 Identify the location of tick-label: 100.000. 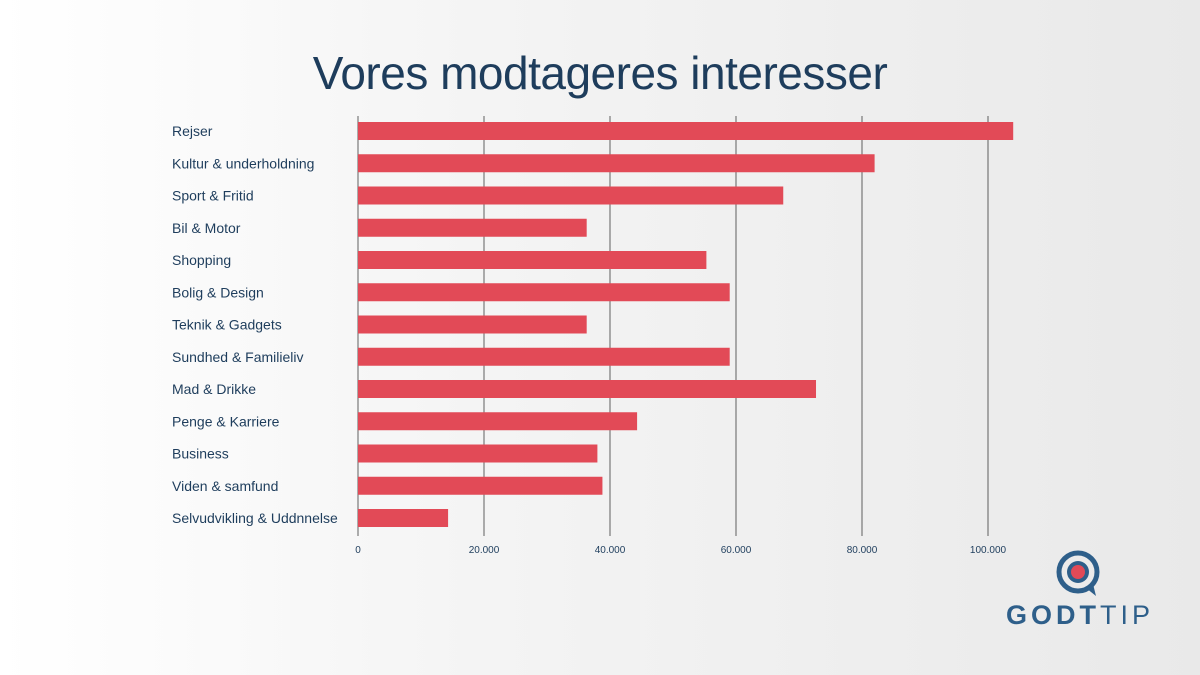
(988, 550).